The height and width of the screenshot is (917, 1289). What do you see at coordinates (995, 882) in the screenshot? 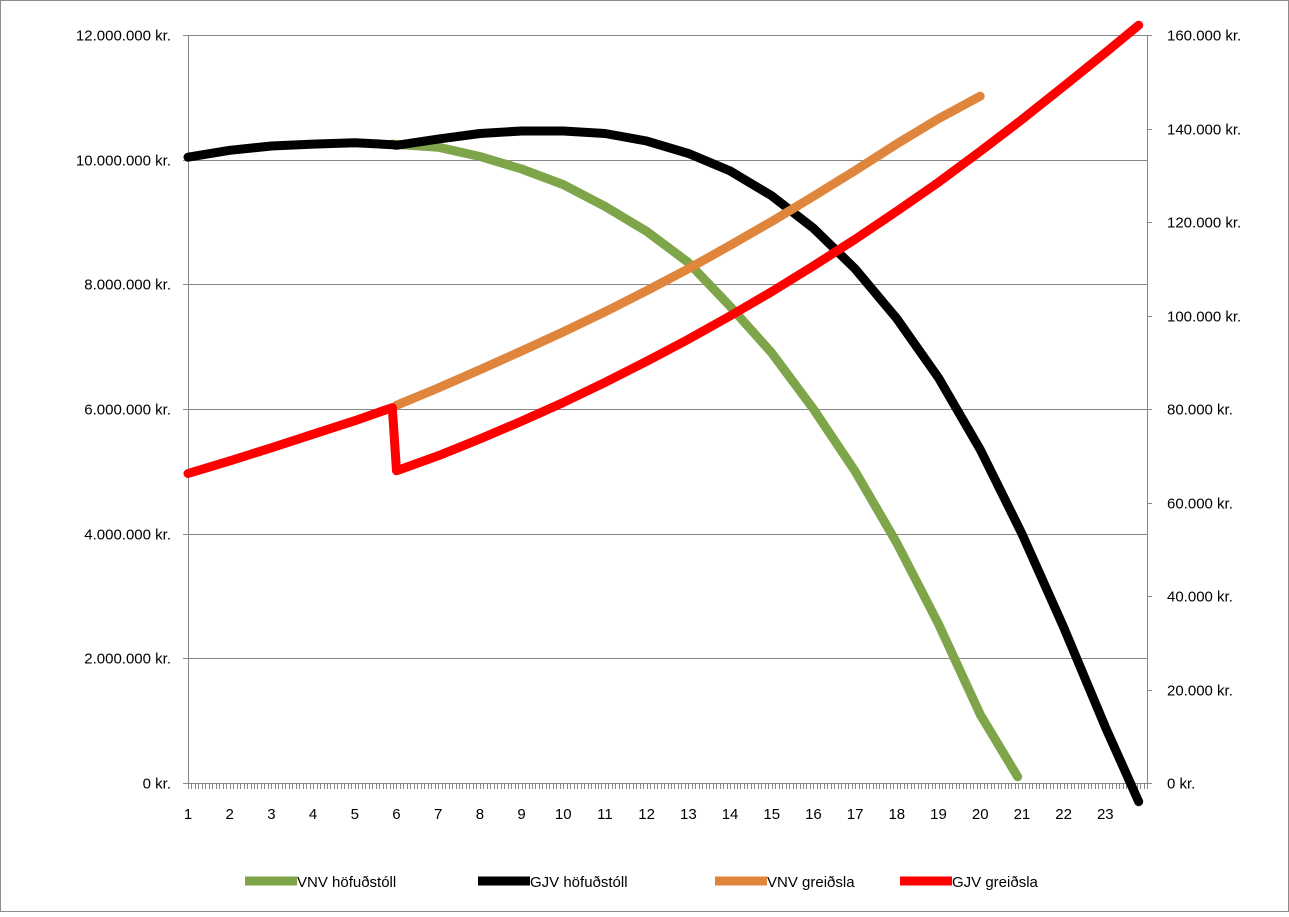
I see `legend-label: GJV greiðsla` at bounding box center [995, 882].